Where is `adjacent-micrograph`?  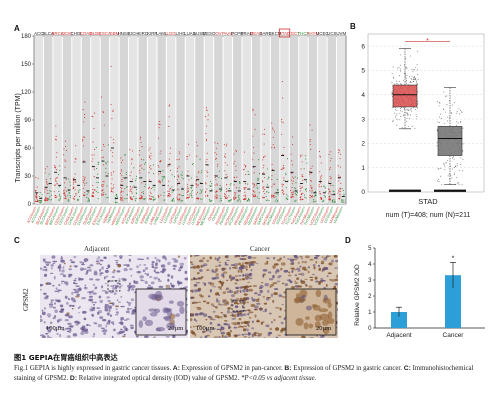 adjacent-micrograph is located at coordinates (114, 296).